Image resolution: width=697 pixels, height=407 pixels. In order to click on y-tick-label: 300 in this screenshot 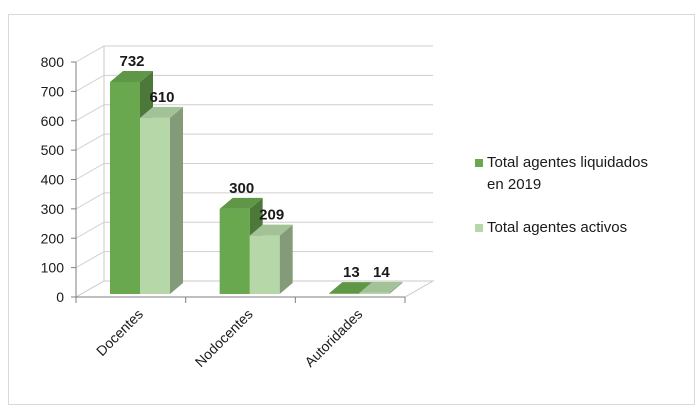, I will do `click(53, 209)`.